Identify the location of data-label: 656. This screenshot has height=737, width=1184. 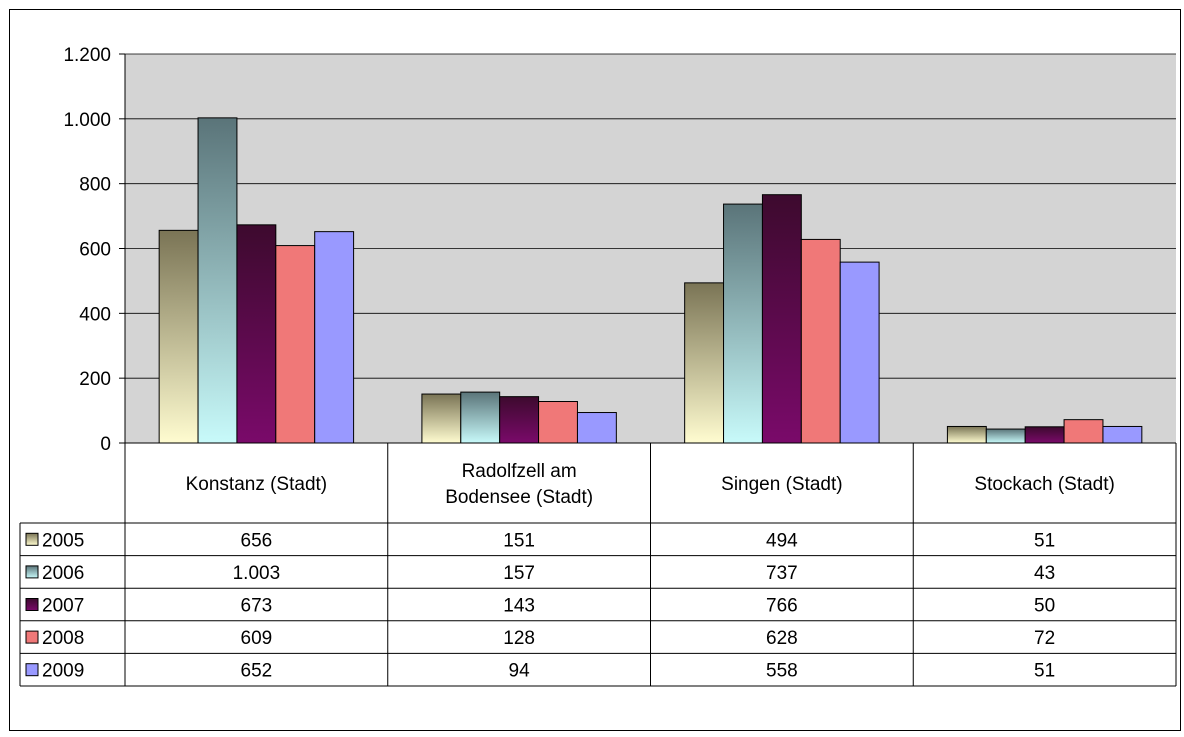
(257, 540).